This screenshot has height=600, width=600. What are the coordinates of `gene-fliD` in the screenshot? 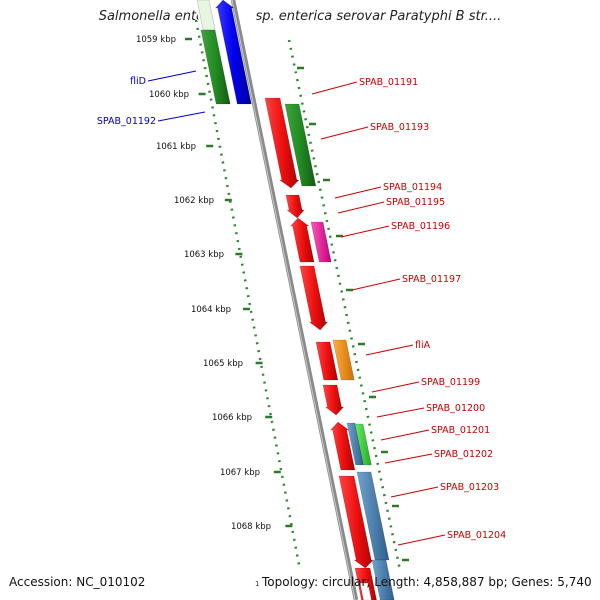 It's located at (215, 67).